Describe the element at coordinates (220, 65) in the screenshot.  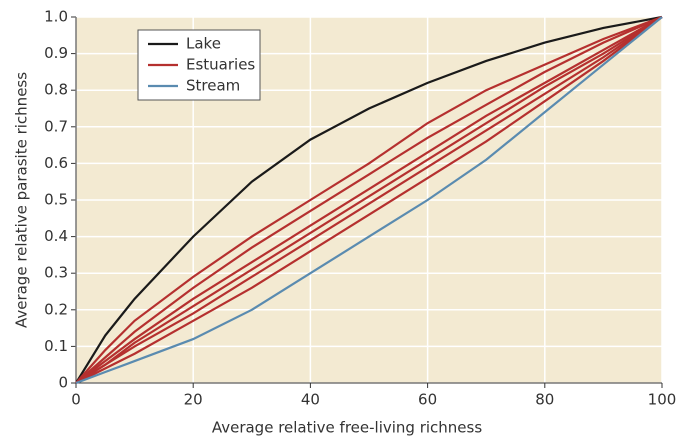
I see `legend-label: Estuaries` at that location.